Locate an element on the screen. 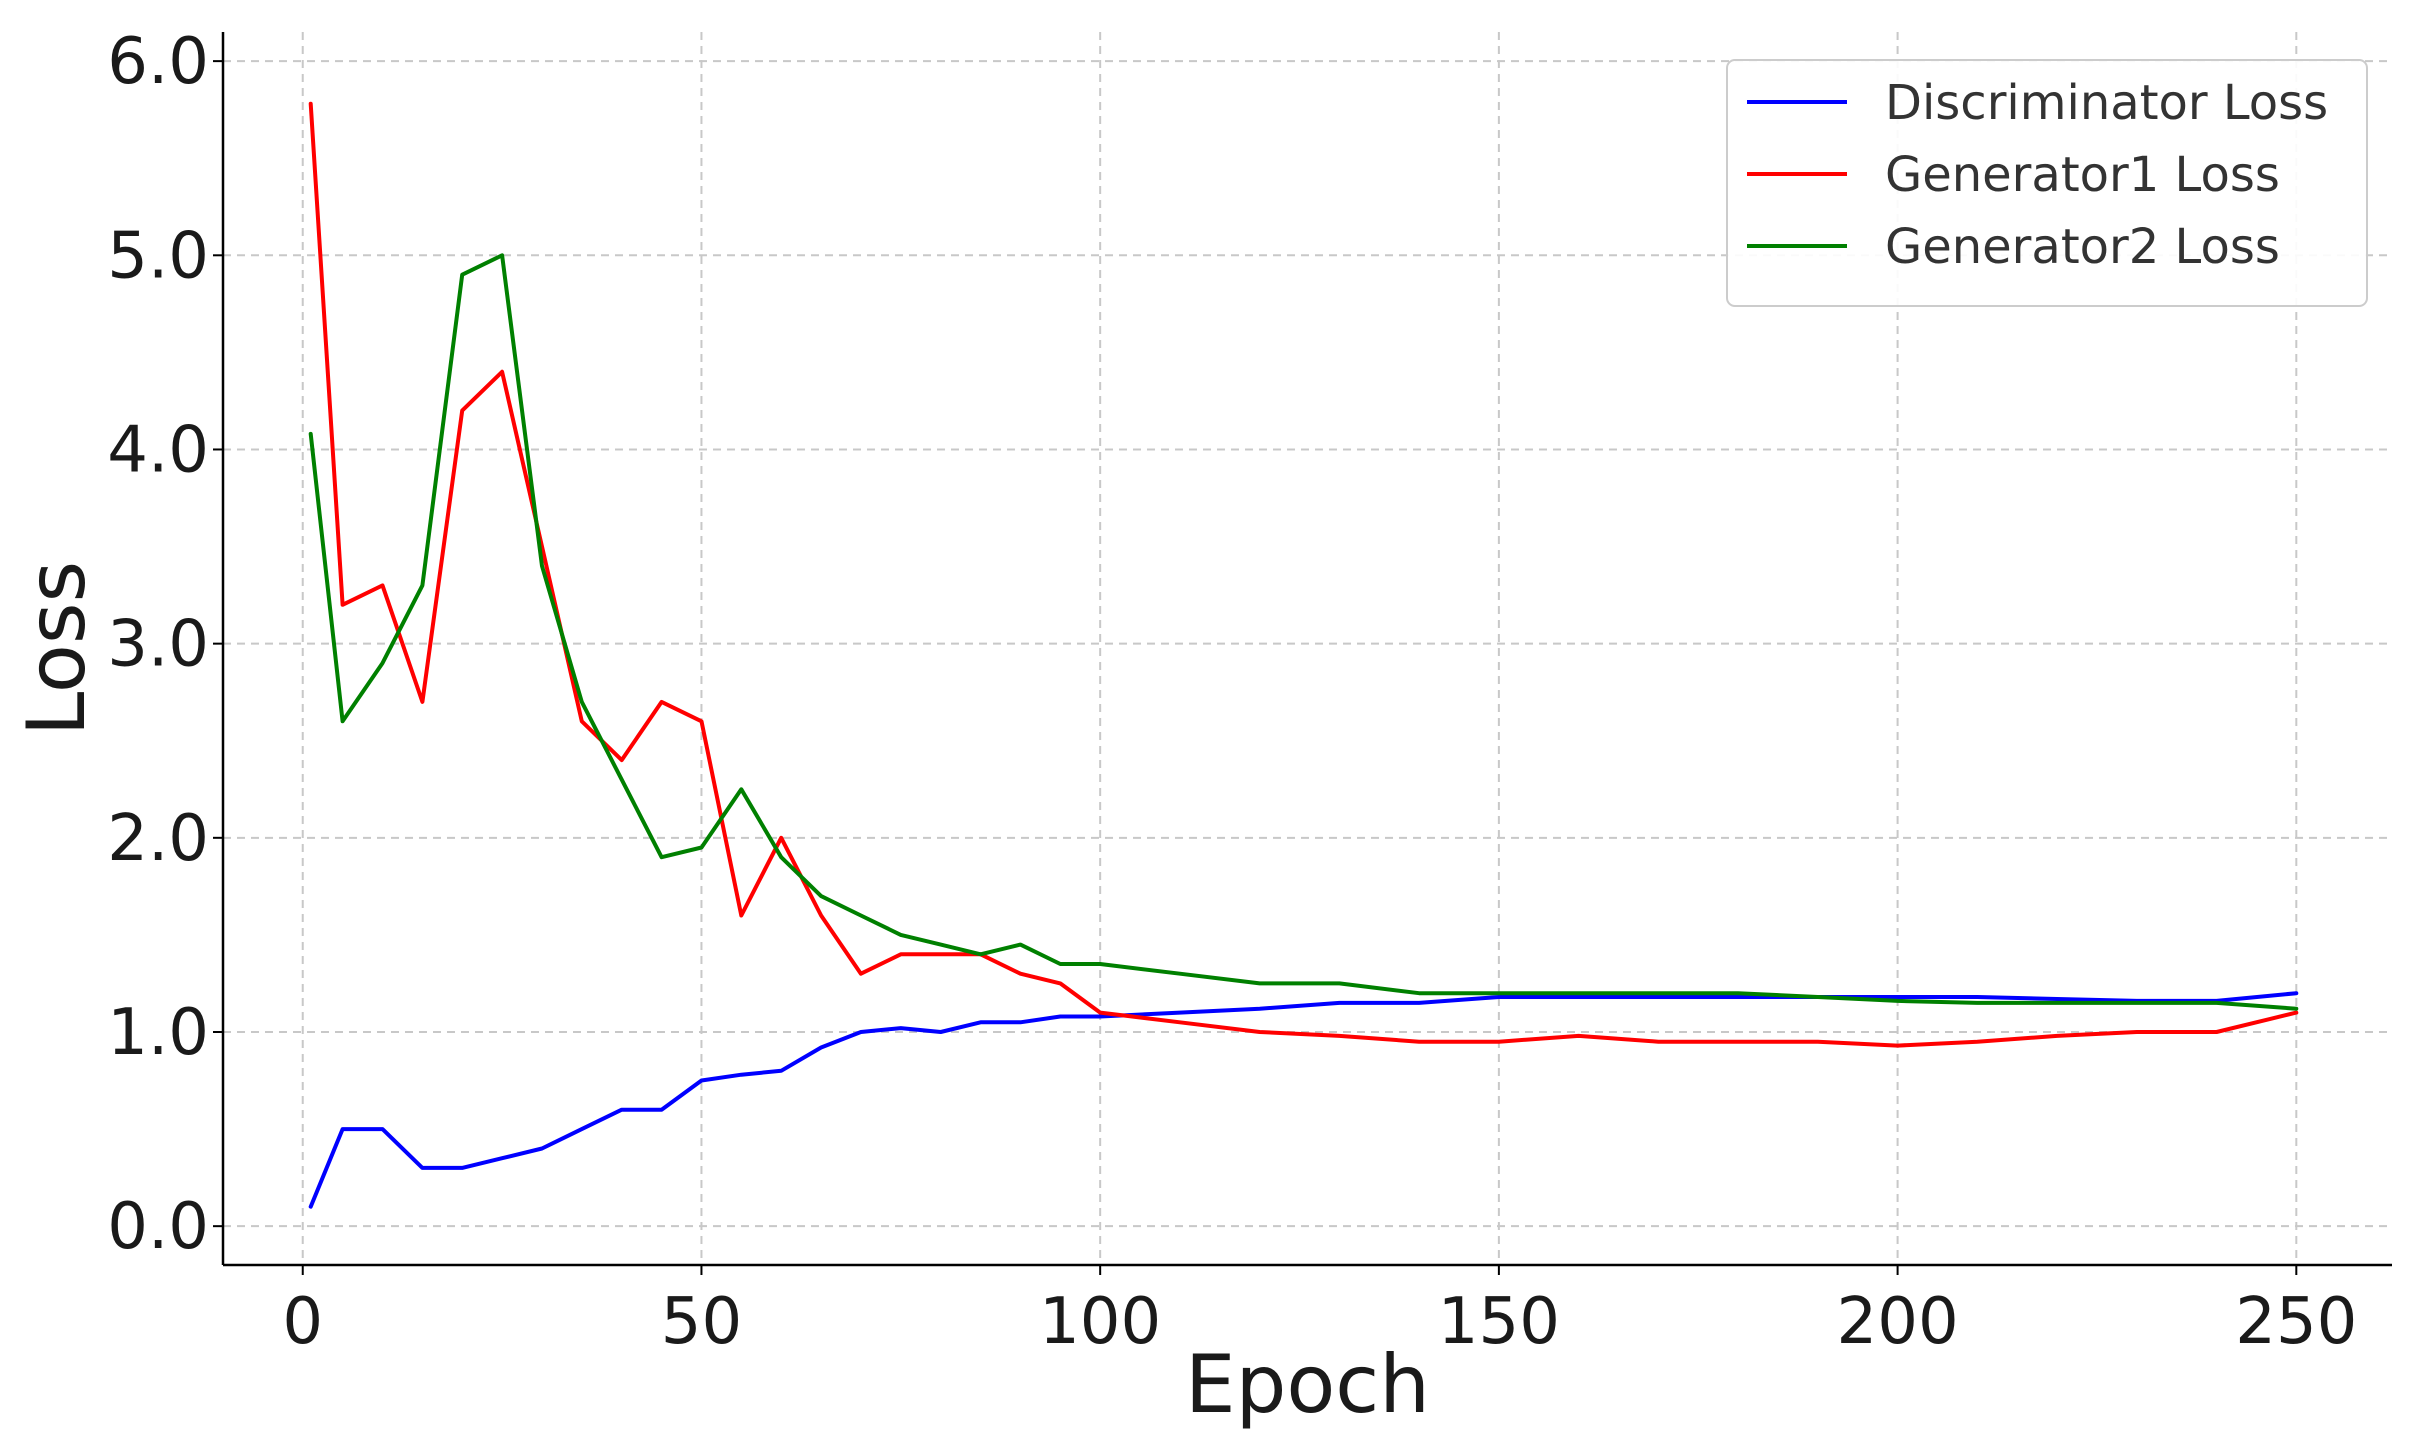  x-axis-title: Epoch is located at coordinates (1307, 1384).